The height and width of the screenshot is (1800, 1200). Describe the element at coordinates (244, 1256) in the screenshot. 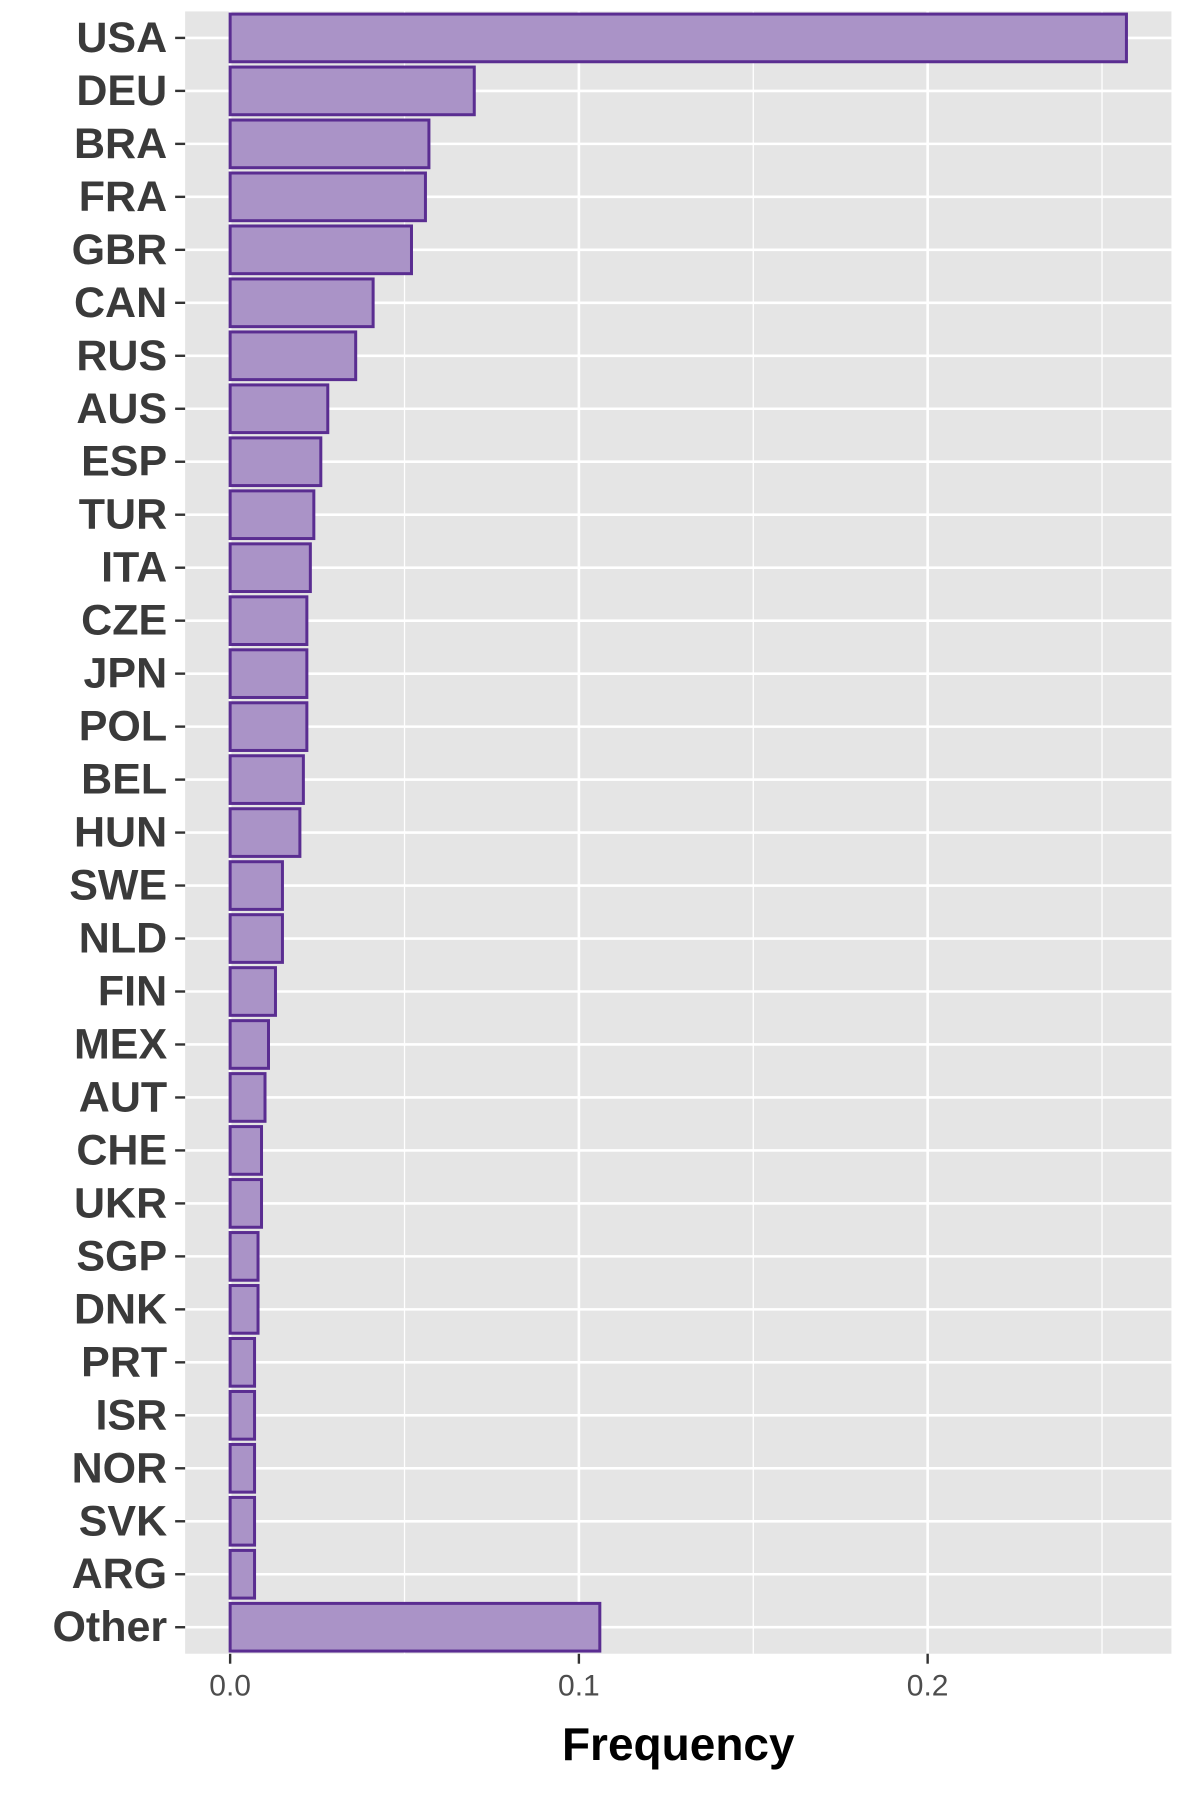

I see `bar-sgp` at that location.